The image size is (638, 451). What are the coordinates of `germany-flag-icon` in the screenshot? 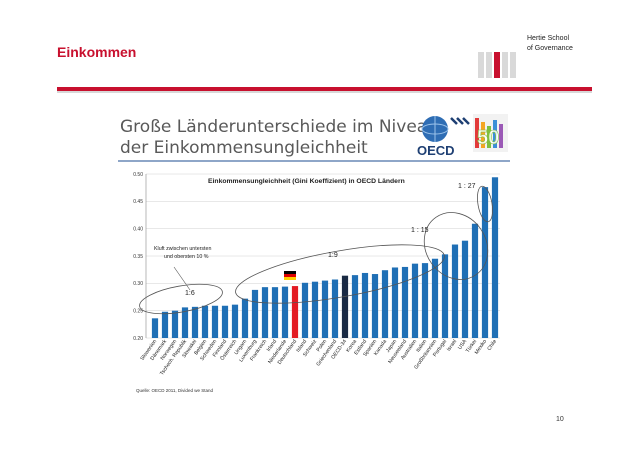 It's located at (290, 275).